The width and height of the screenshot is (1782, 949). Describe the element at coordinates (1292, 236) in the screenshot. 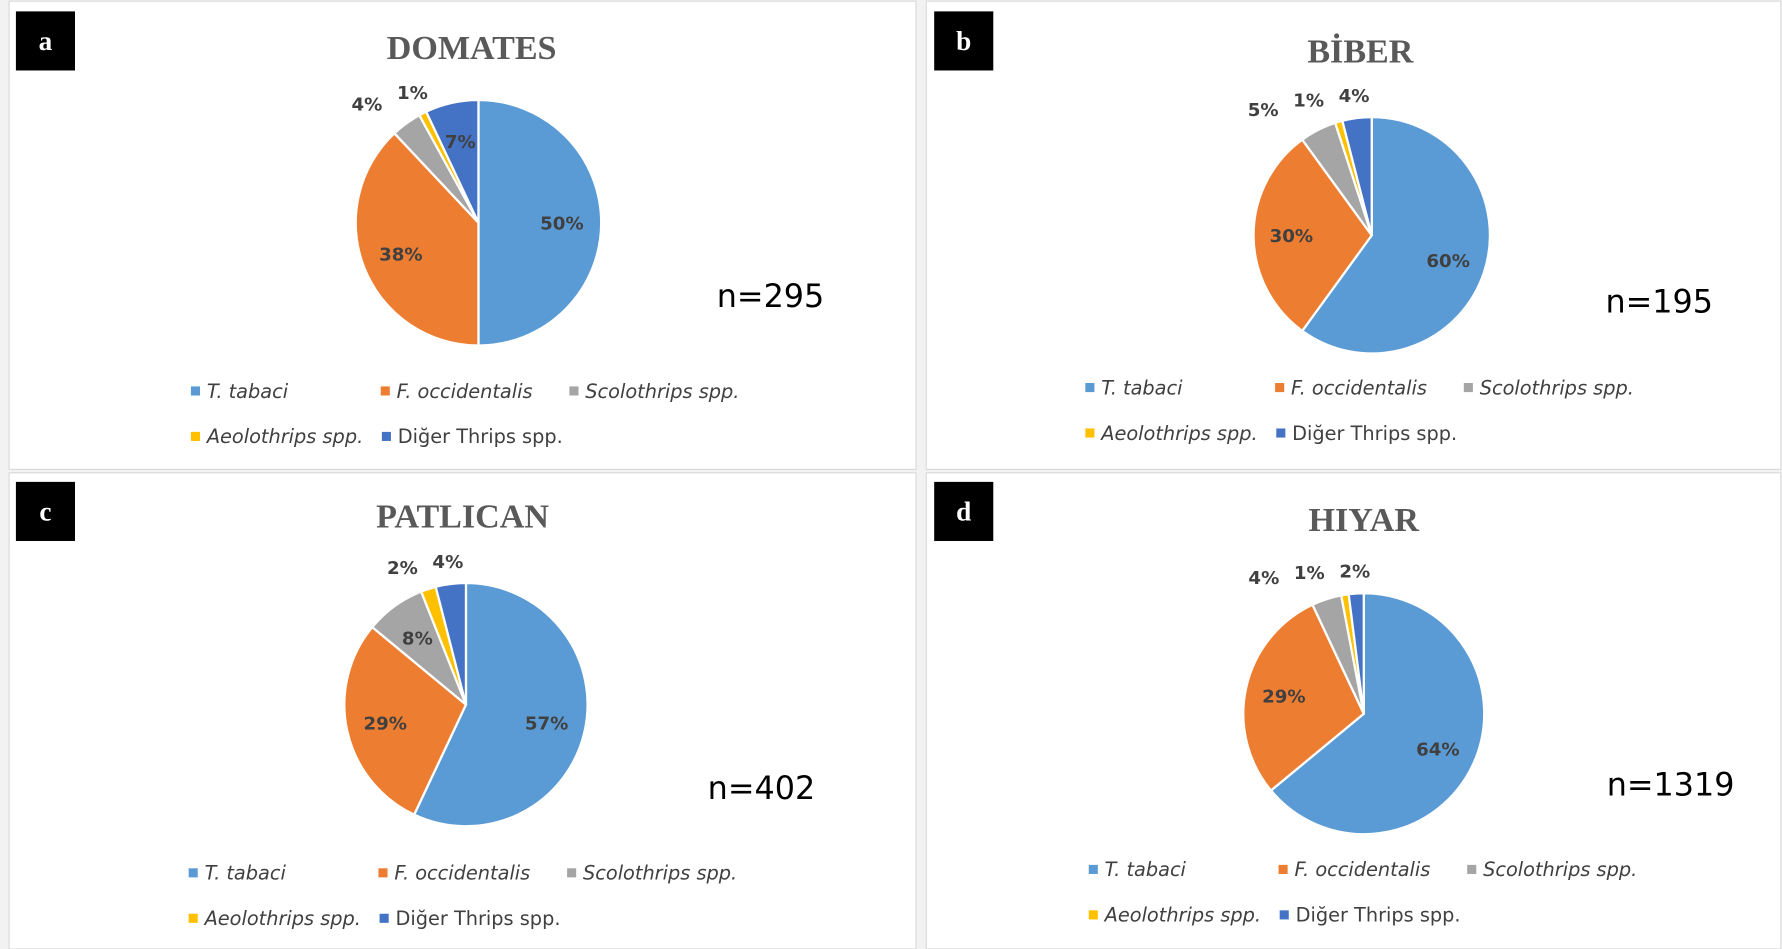

I see `data-label: 30%` at that location.